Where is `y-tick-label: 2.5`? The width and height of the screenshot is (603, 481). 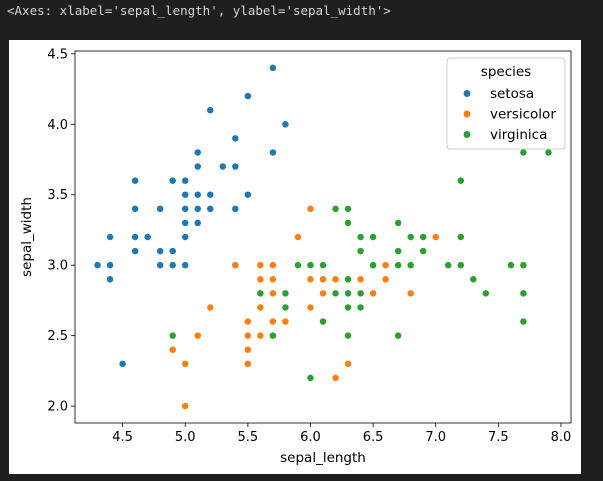
y-tick-label: 2.5 is located at coordinates (57, 336).